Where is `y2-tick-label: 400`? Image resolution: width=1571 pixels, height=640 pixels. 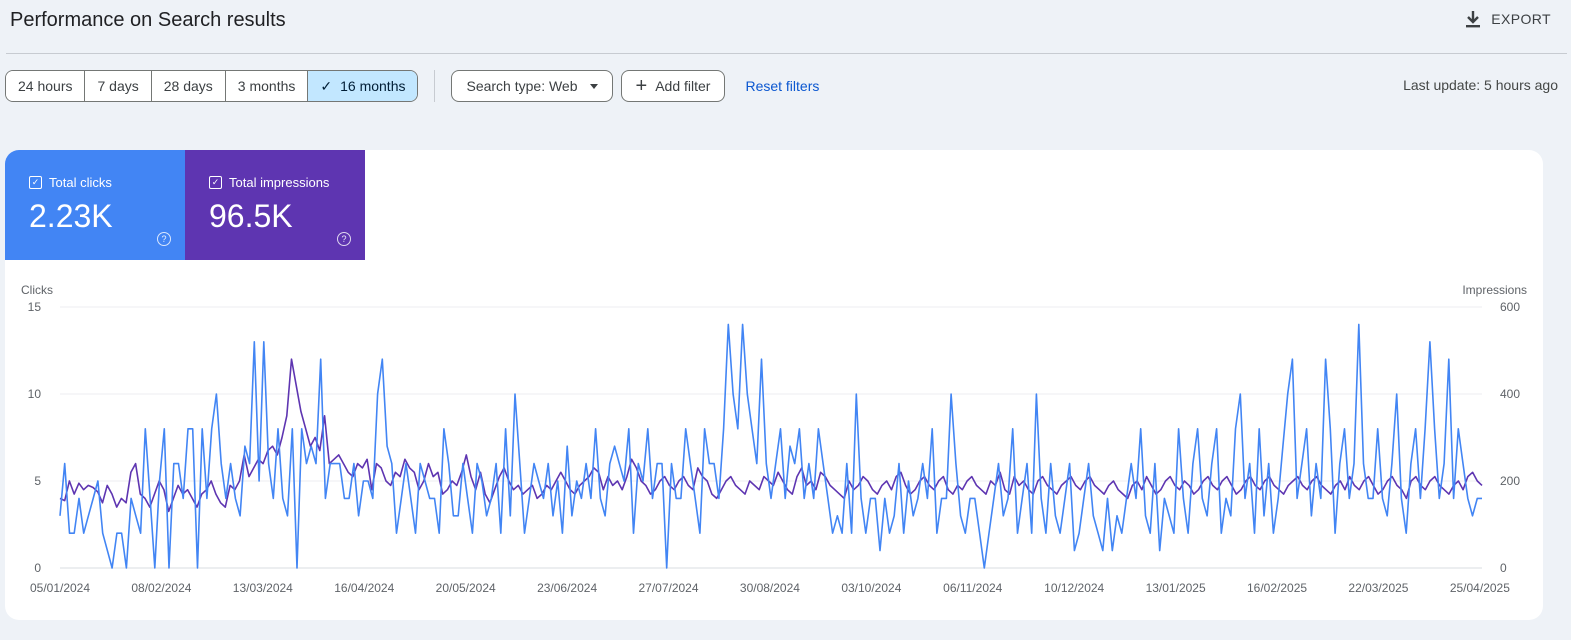
y2-tick-label: 400 is located at coordinates (1510, 394).